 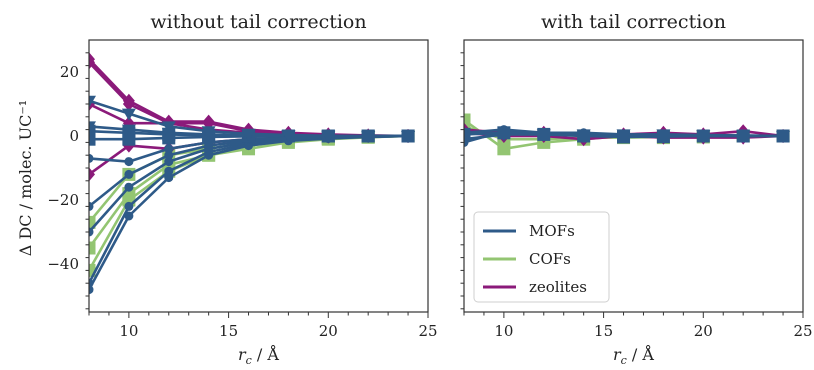 I want to click on plot-area, so click(x=627, y=134).